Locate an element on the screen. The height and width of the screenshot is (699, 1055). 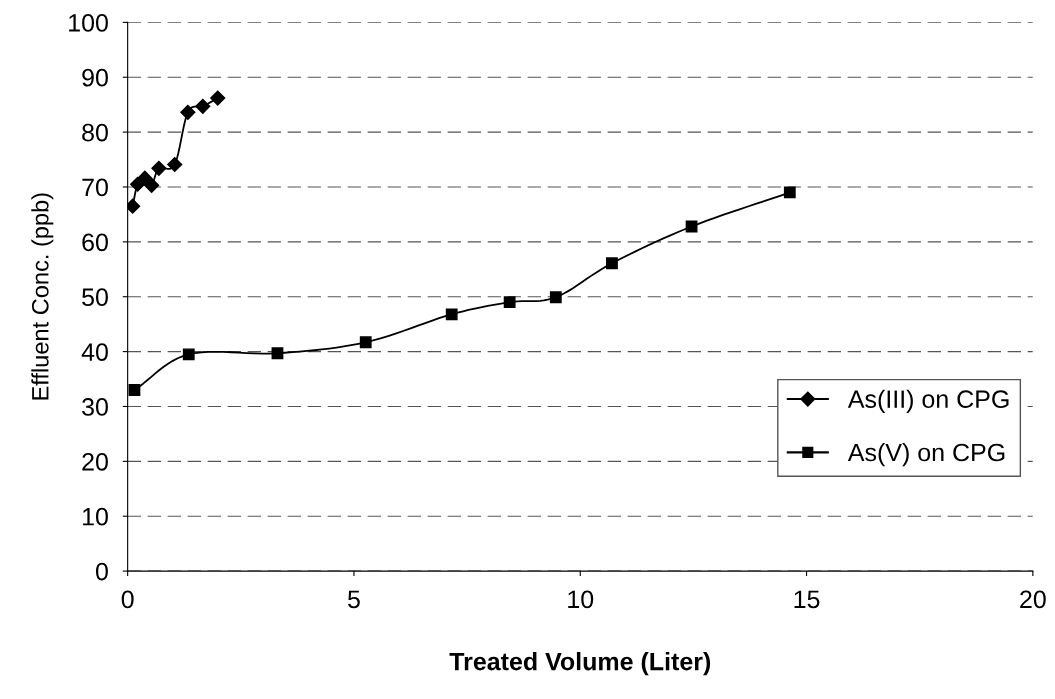
legend-label: As(V) on CPG is located at coordinates (926, 454).